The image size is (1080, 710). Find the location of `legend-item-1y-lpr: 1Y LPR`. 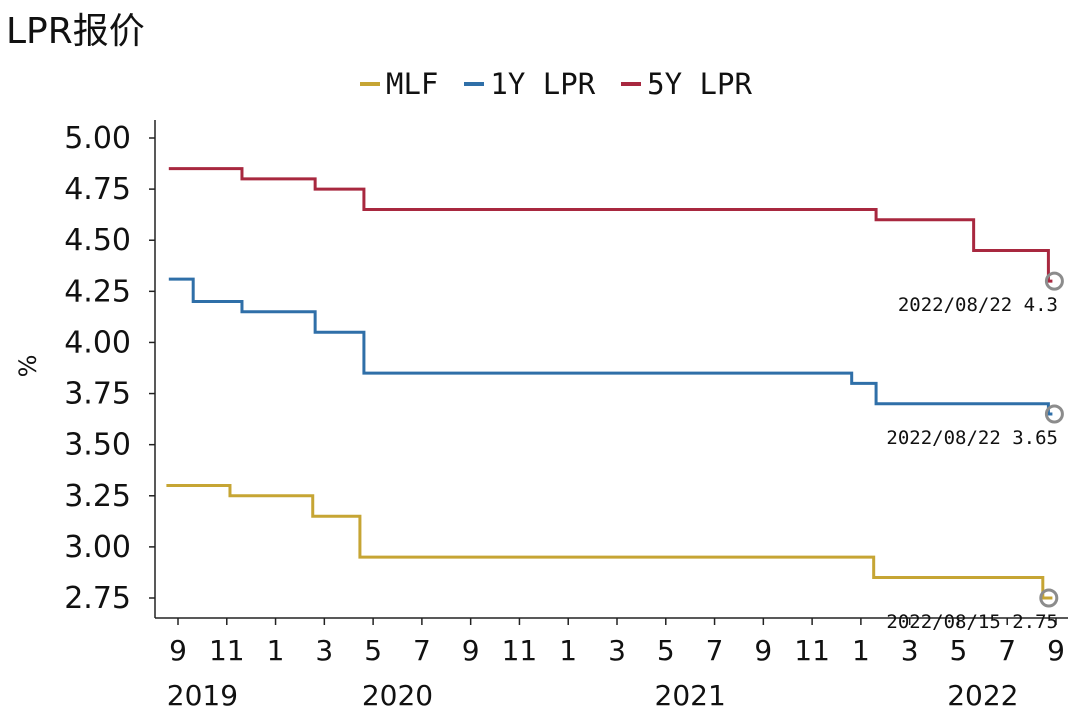

legend-item-1y-lpr: 1Y LPR is located at coordinates (529, 84).